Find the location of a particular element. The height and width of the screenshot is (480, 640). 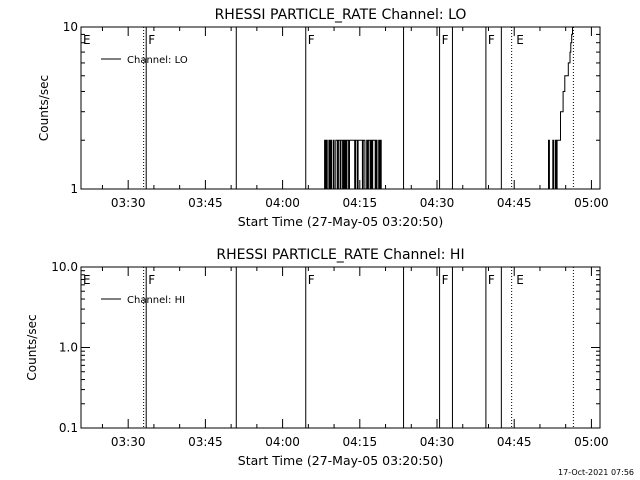

timestamp: 17-Oct-2021 07:56 is located at coordinates (596, 472).